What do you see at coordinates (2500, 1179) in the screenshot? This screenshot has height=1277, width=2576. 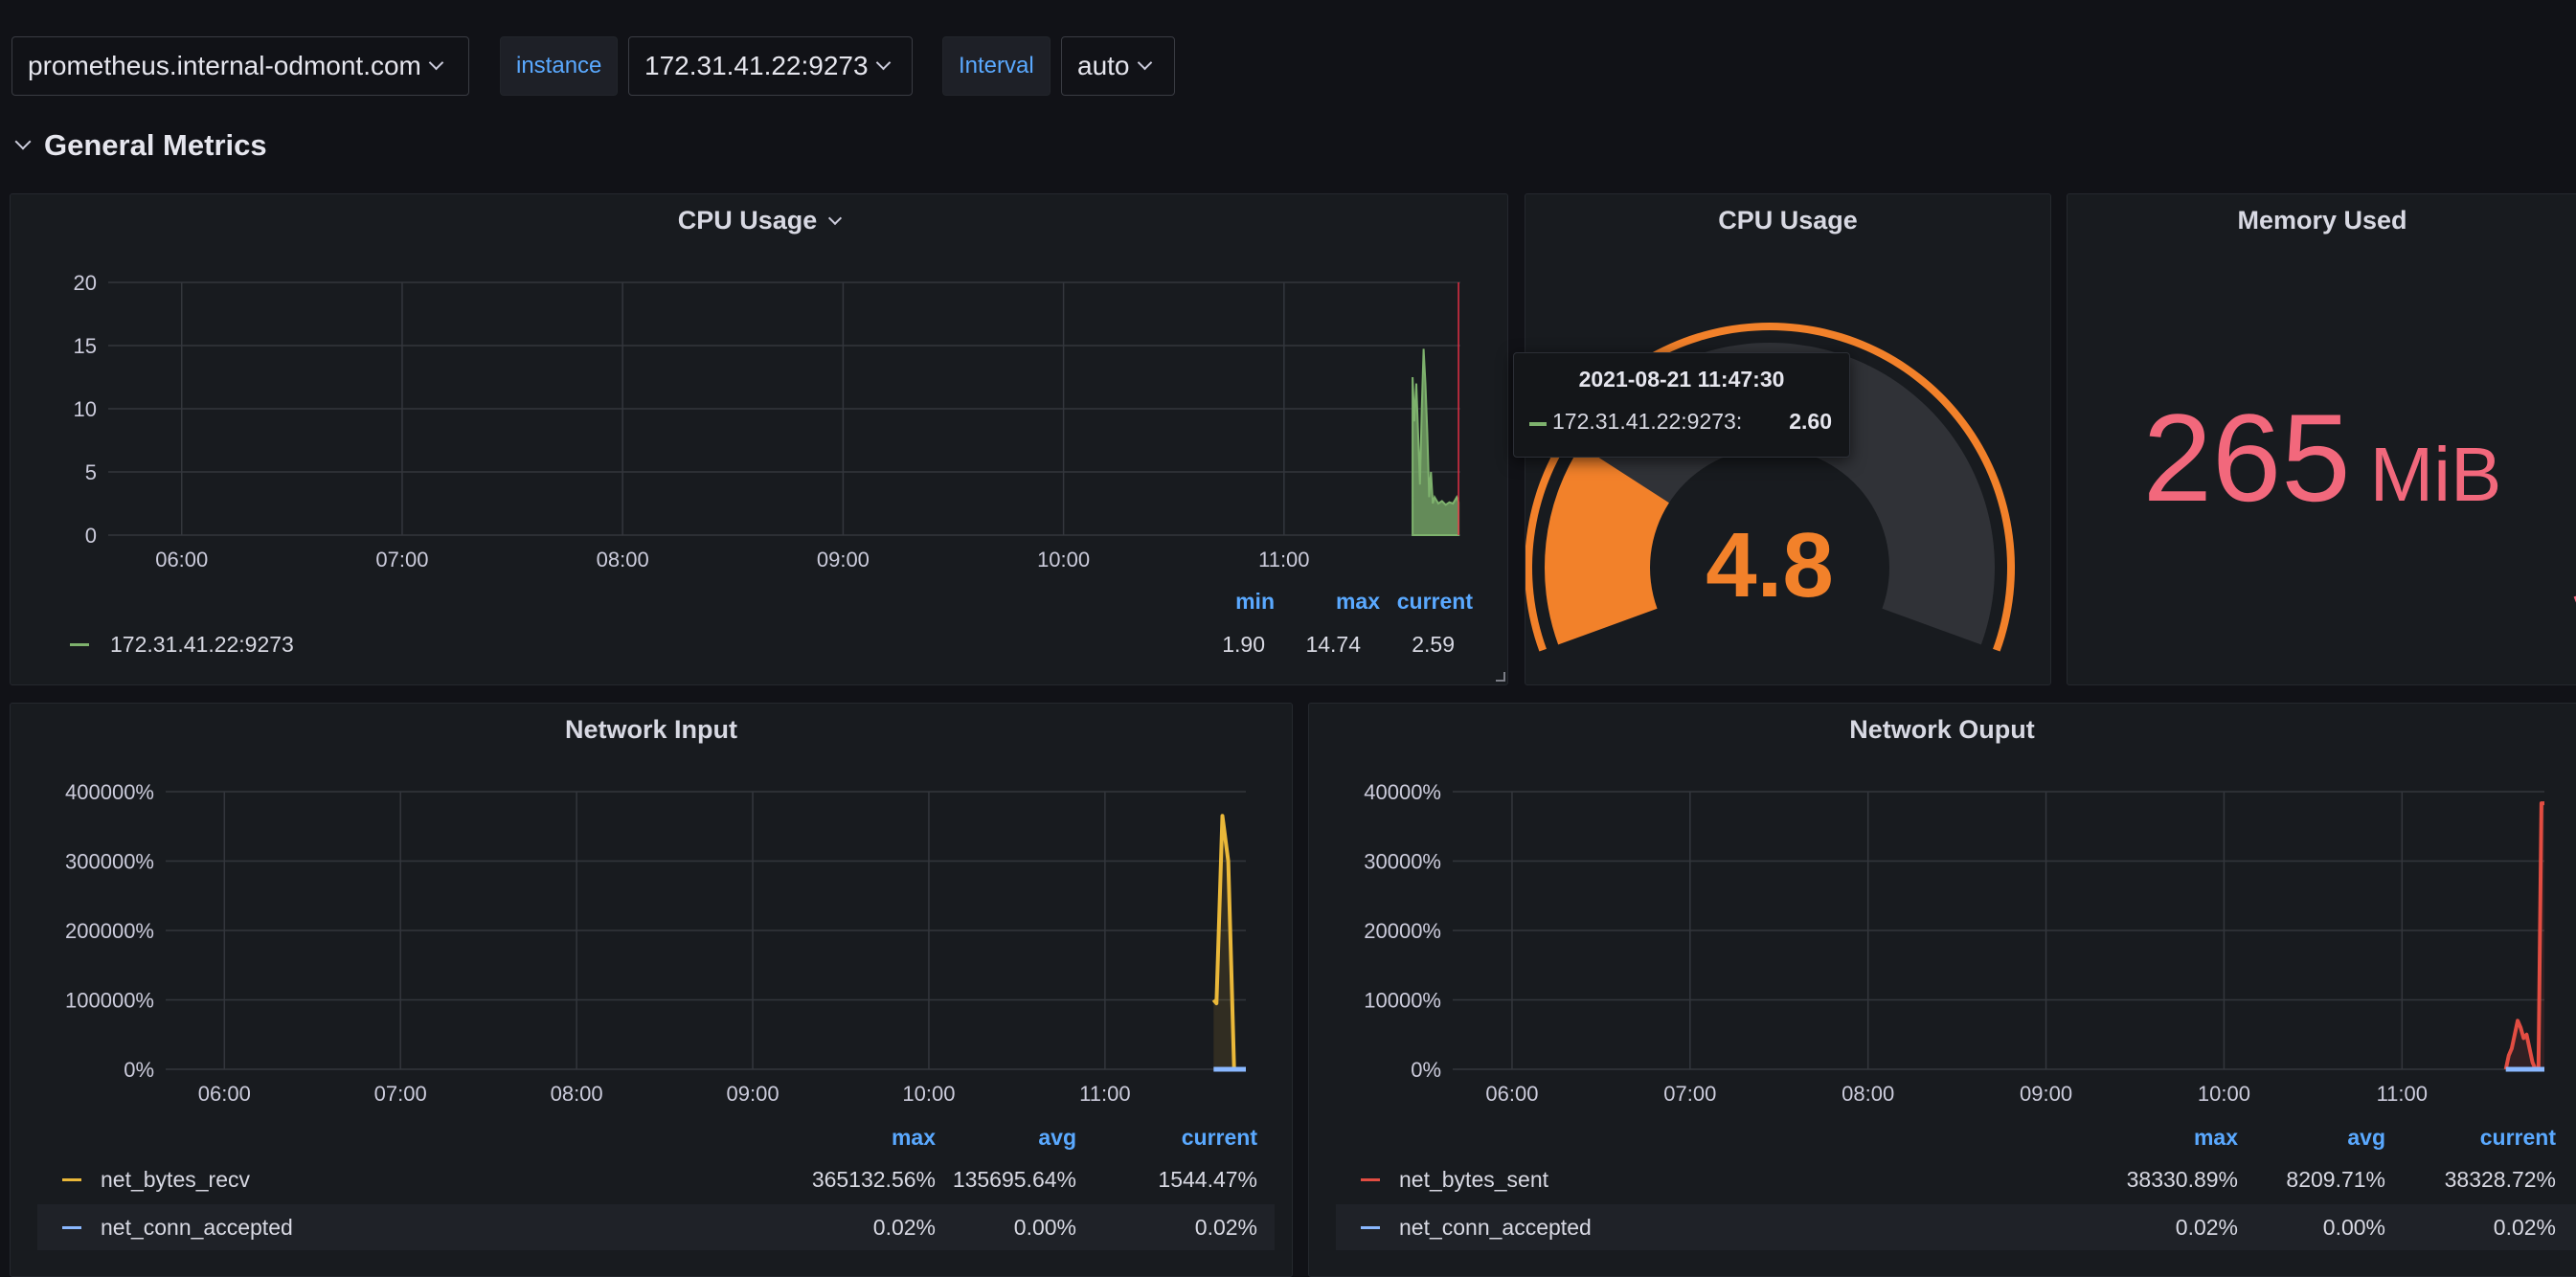 I see `legend-current-value: 38328.72%` at bounding box center [2500, 1179].